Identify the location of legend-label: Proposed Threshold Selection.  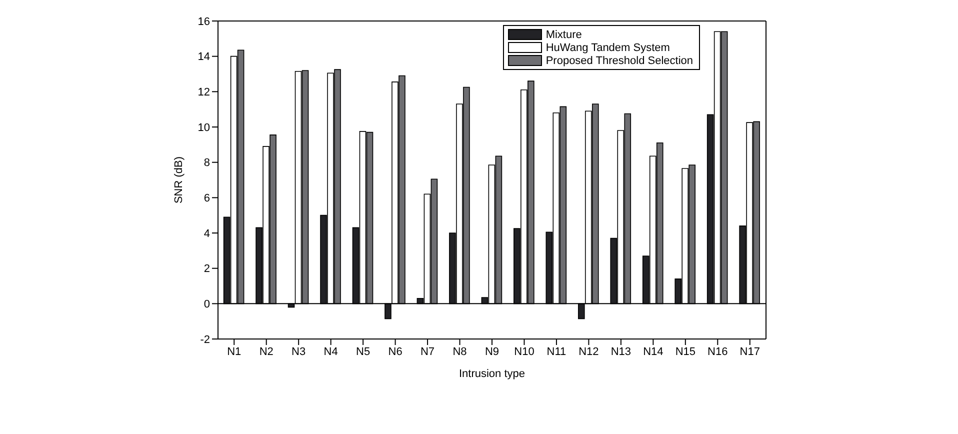
(619, 60).